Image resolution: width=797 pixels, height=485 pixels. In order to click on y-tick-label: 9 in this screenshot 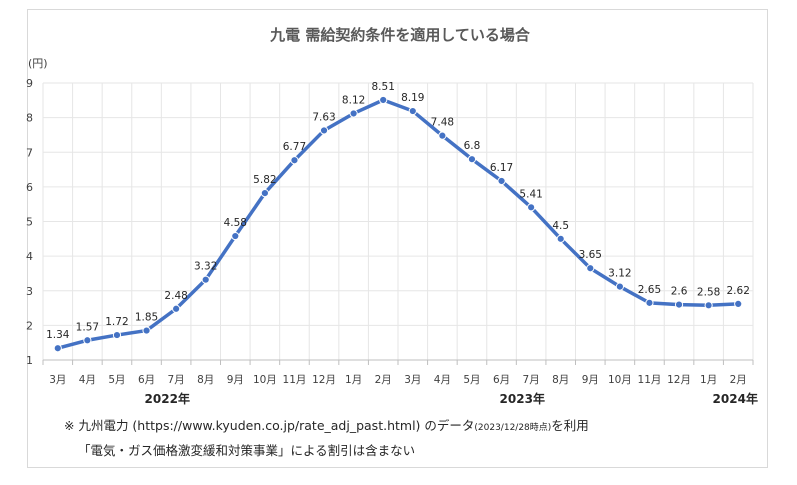, I will do `click(29, 83)`.